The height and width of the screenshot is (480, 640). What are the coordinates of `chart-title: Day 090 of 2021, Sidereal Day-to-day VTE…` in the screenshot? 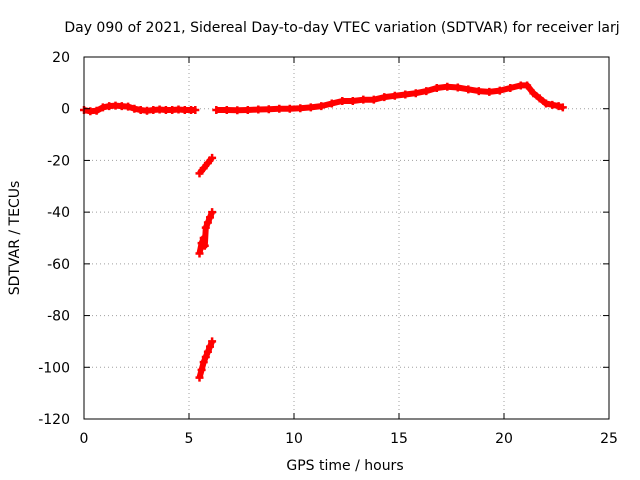 It's located at (341, 28).